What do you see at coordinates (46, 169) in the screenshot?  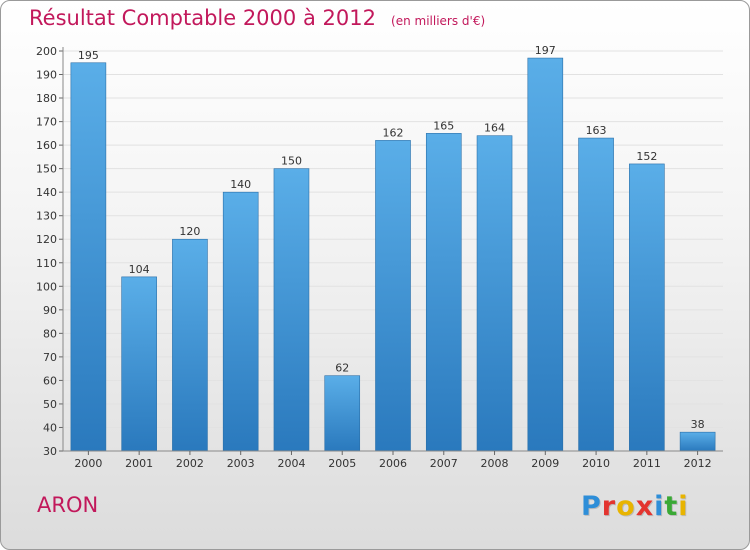 I see `y-tick-label: 150` at bounding box center [46, 169].